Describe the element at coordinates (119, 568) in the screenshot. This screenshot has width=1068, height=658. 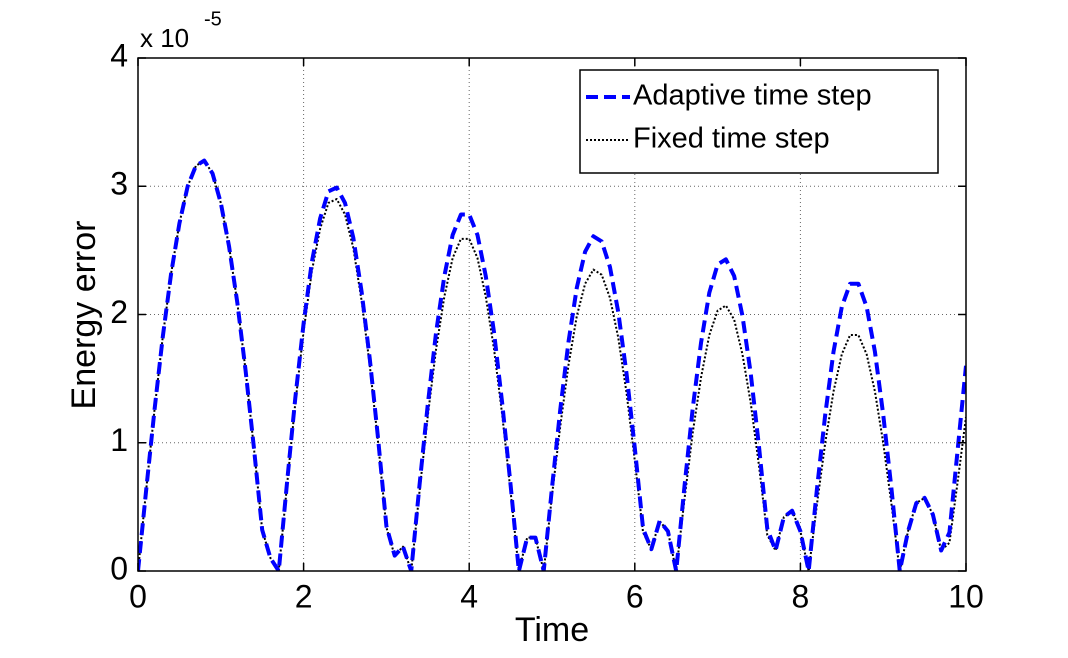
I see `y-tick-label: 0` at that location.